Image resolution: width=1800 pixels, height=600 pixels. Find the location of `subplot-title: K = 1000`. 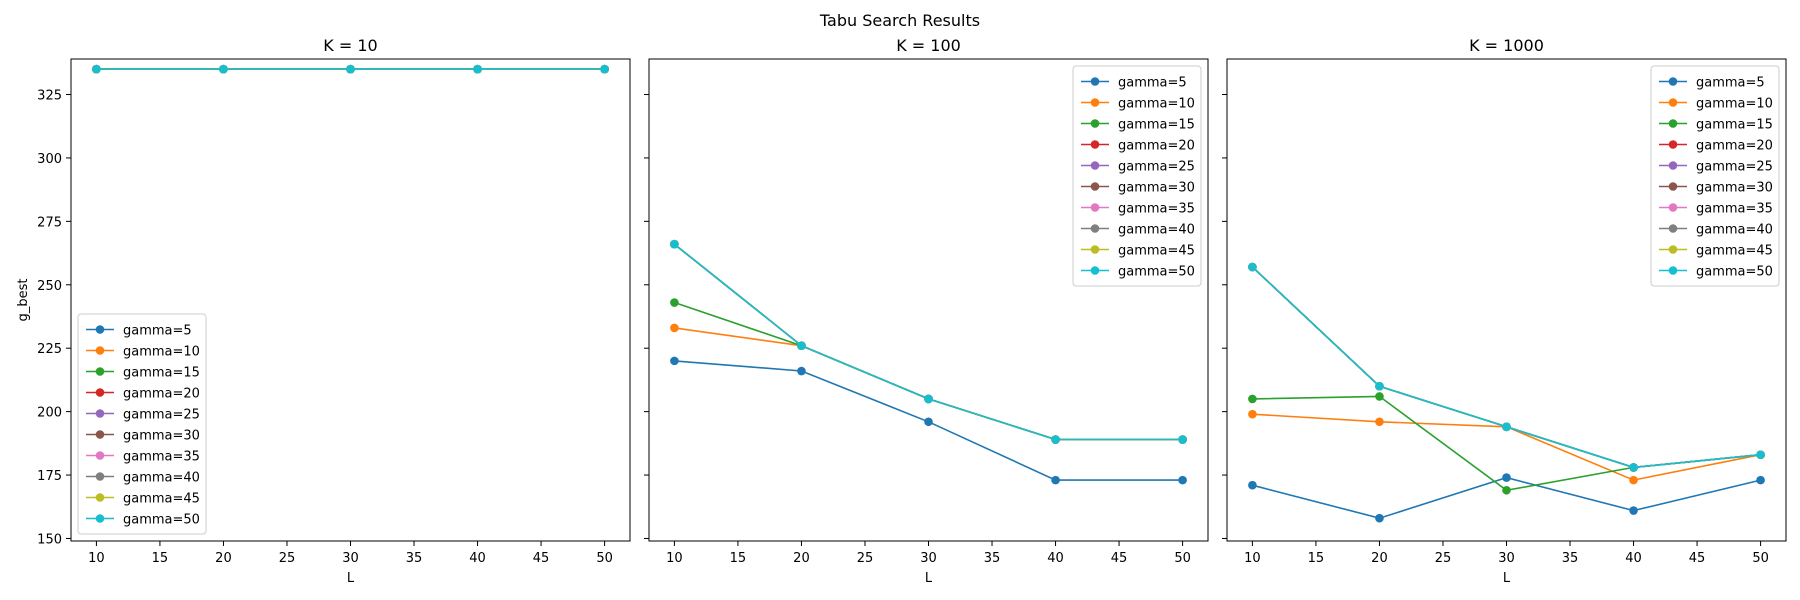

subplot-title: K = 1000 is located at coordinates (1506, 45).